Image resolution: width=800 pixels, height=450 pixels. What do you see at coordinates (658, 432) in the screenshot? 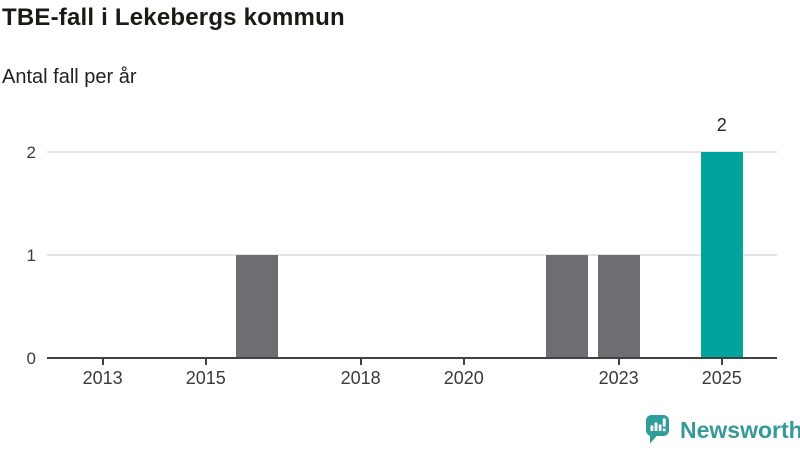
I see `newsworthy-logo-icon` at bounding box center [658, 432].